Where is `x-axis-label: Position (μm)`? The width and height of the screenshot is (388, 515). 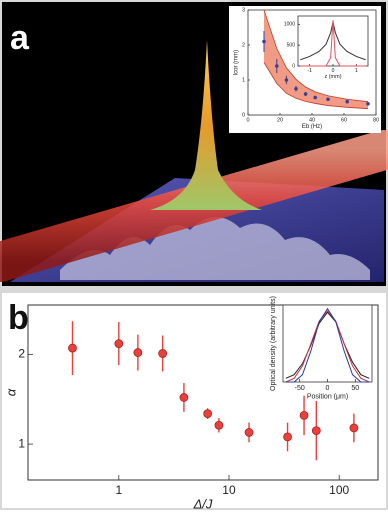
x-axis-label: Position (μm) is located at coordinates (327, 397).